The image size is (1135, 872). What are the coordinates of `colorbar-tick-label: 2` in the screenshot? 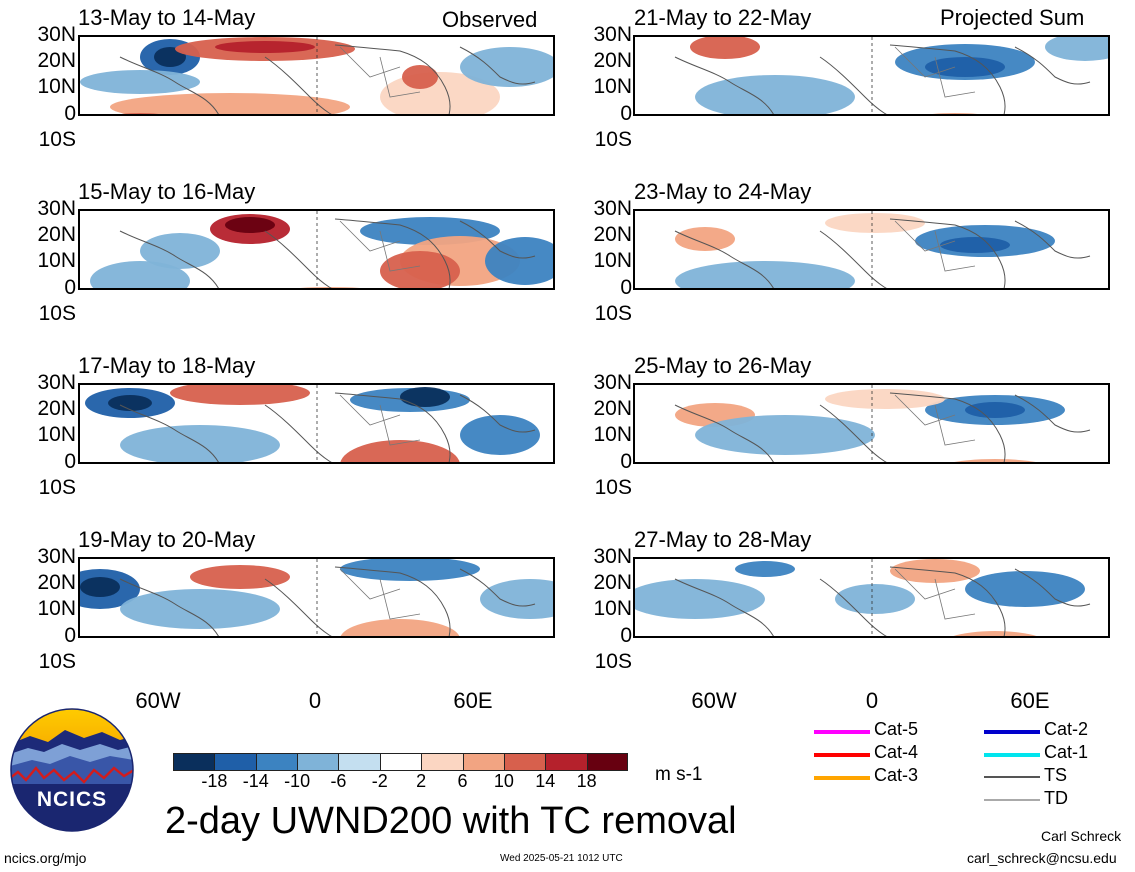 It's located at (421, 781).